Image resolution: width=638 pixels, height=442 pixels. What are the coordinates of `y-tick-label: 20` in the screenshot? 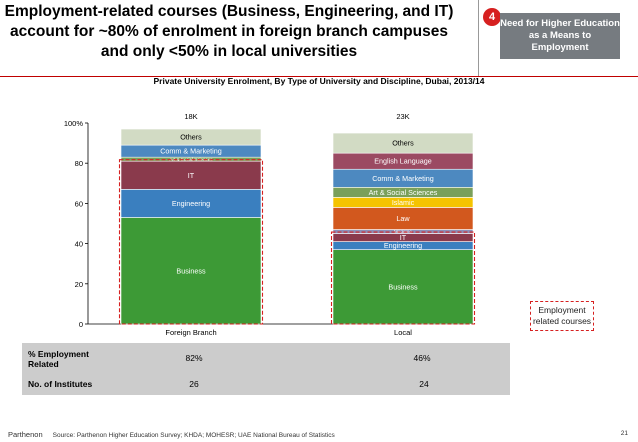 It's located at (79, 284).